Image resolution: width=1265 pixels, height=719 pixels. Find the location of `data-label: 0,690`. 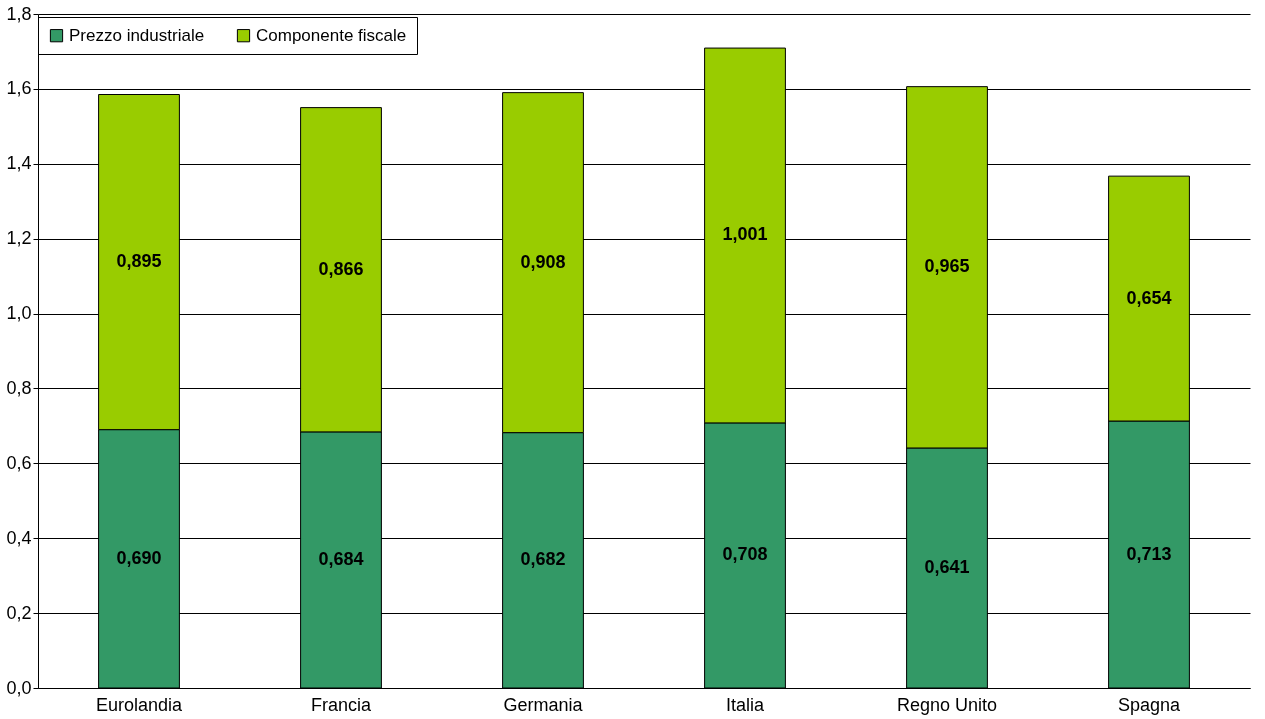

data-label: 0,690 is located at coordinates (139, 557).